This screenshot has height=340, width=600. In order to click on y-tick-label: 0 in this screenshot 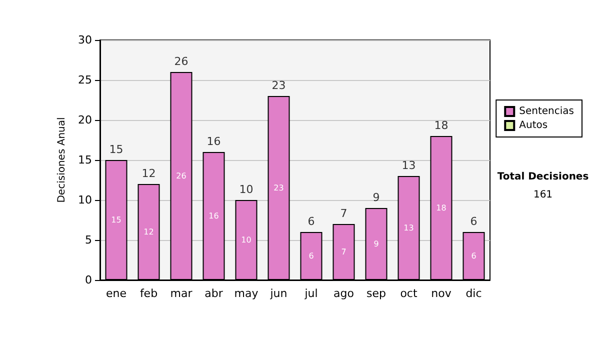, I will do `click(88, 280)`.